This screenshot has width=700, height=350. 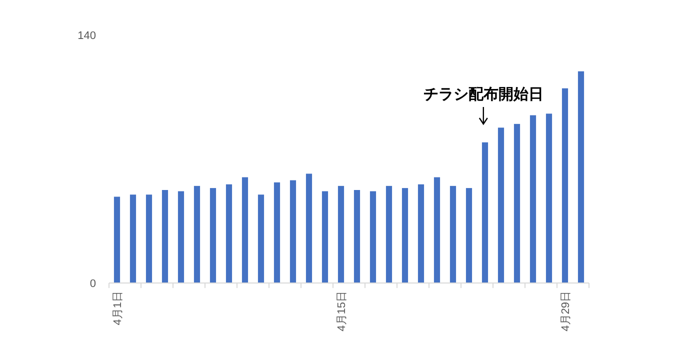 What do you see at coordinates (566, 311) in the screenshot?
I see `x-tick-label: 4月29日` at bounding box center [566, 311].